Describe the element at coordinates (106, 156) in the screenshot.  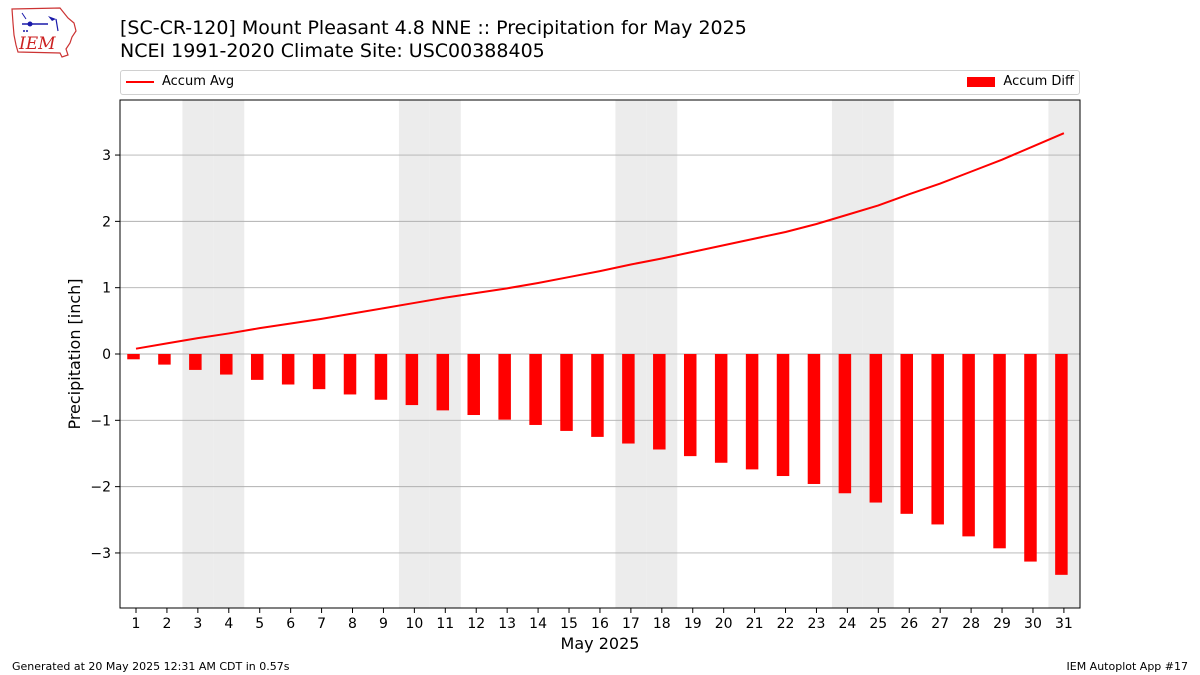
I see `y-tick-label: 3` at that location.